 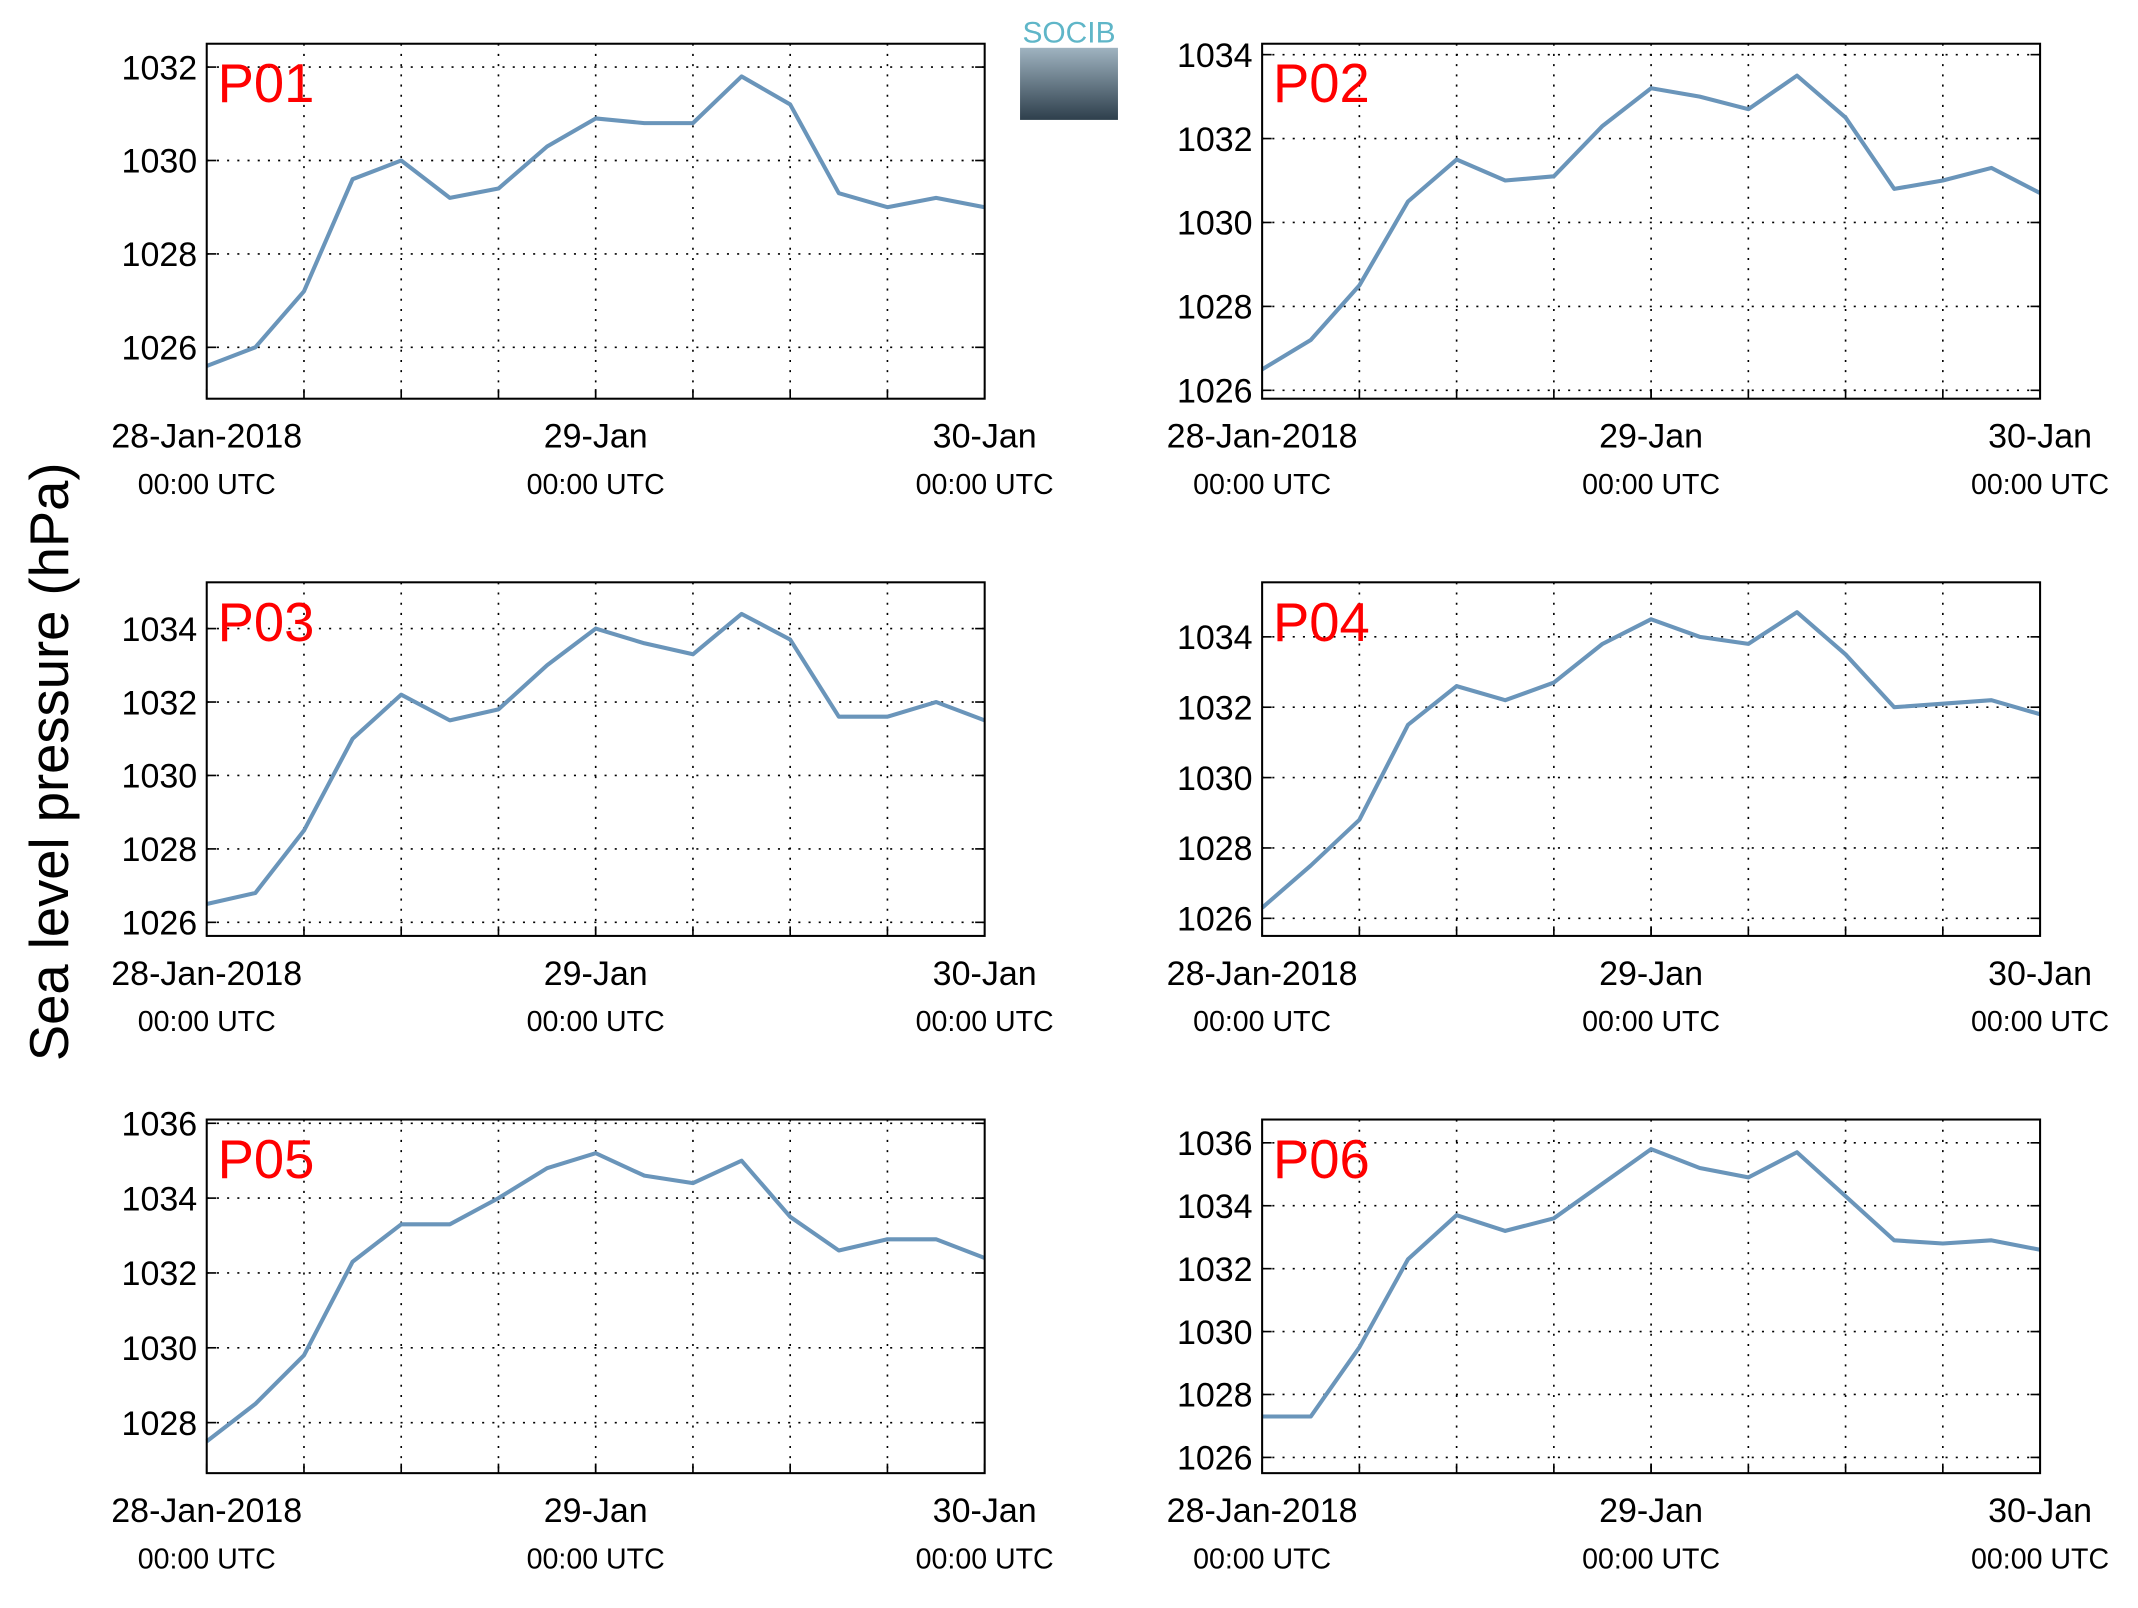 I want to click on logo-text: SOCIB, so click(x=1068, y=32).